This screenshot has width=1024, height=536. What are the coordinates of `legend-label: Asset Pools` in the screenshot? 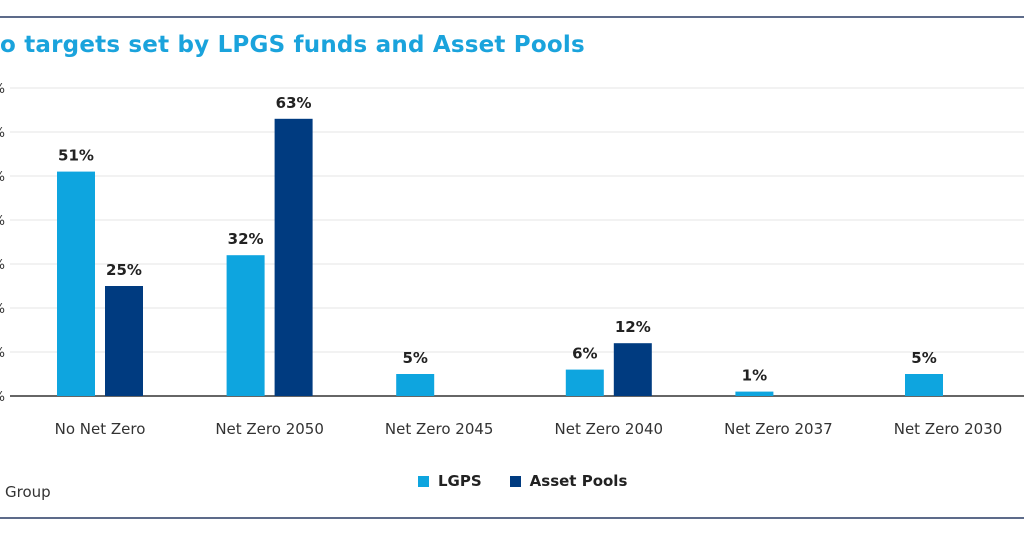 It's located at (578, 481).